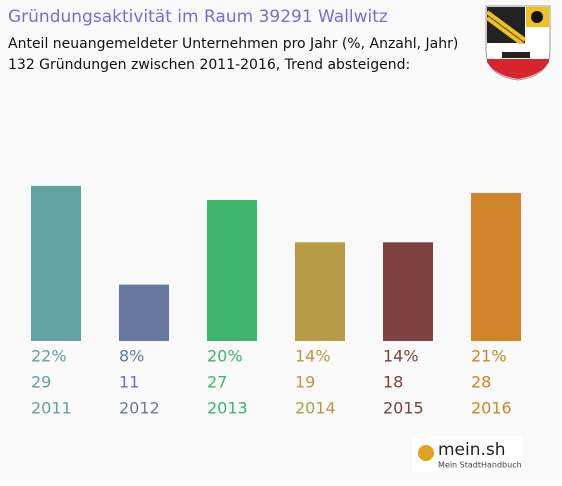 The width and height of the screenshot is (562, 486). Describe the element at coordinates (129, 382) in the screenshot. I see `count-label: 11` at that location.